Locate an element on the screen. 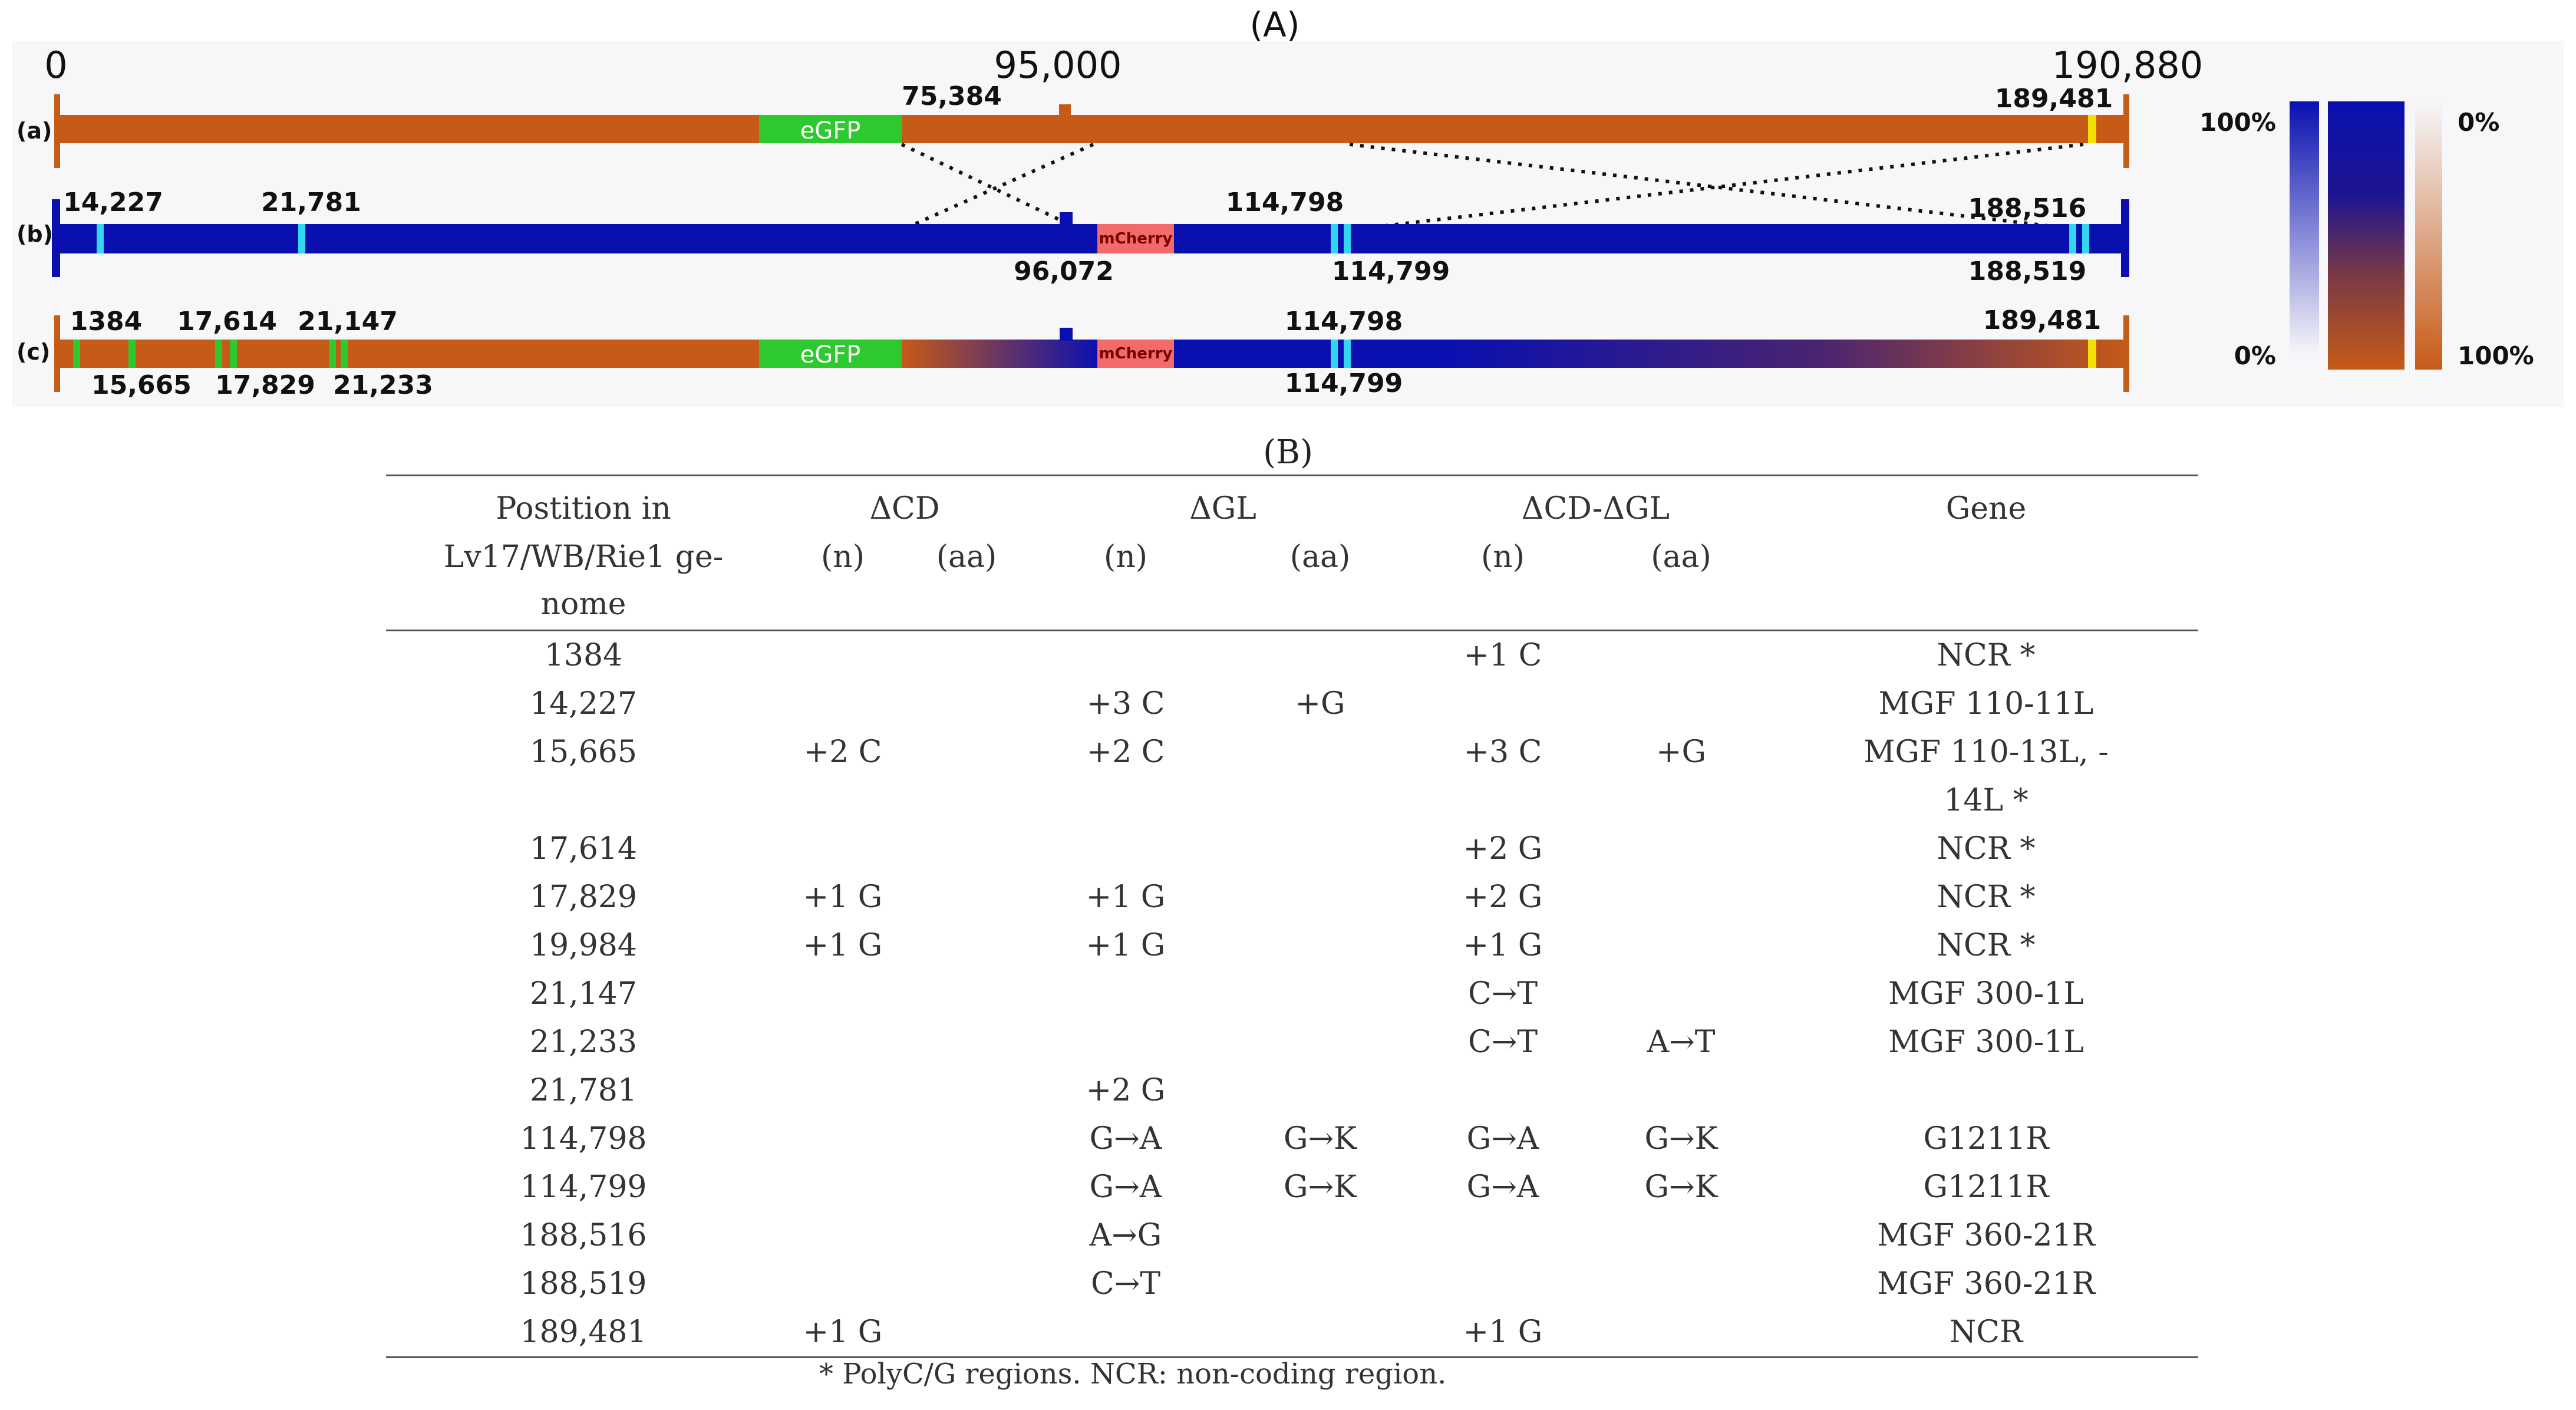 The image size is (2576, 1410). track-b-mcherry-label: mCherry is located at coordinates (1136, 239).